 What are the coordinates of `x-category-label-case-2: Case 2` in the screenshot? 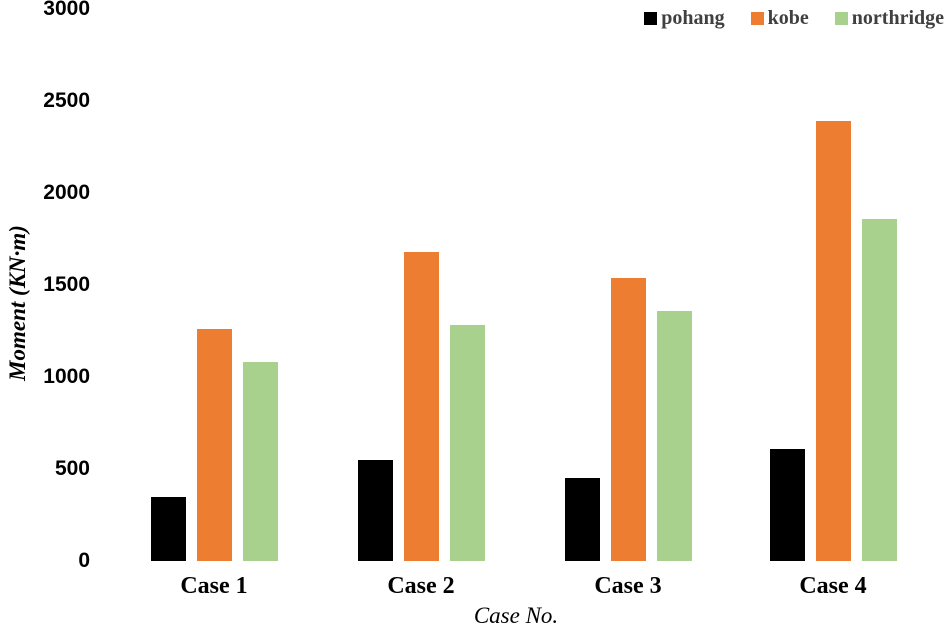 It's located at (421, 586).